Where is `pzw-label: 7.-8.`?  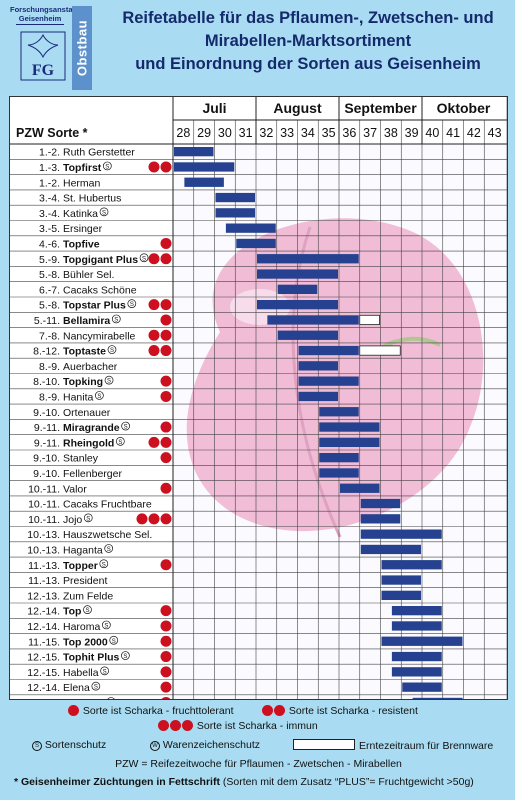
pzw-label: 7.-8. is located at coordinates (49, 336).